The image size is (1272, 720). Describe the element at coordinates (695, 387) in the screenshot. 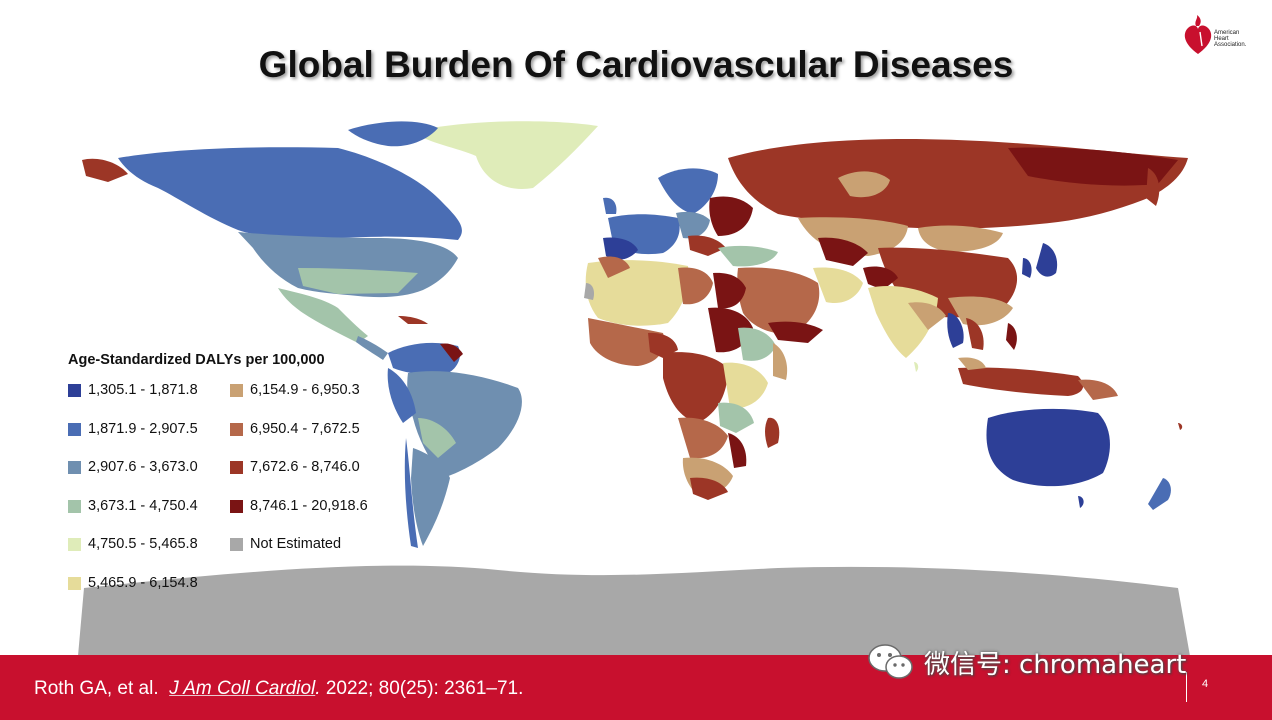

I see `region-central-africa` at that location.